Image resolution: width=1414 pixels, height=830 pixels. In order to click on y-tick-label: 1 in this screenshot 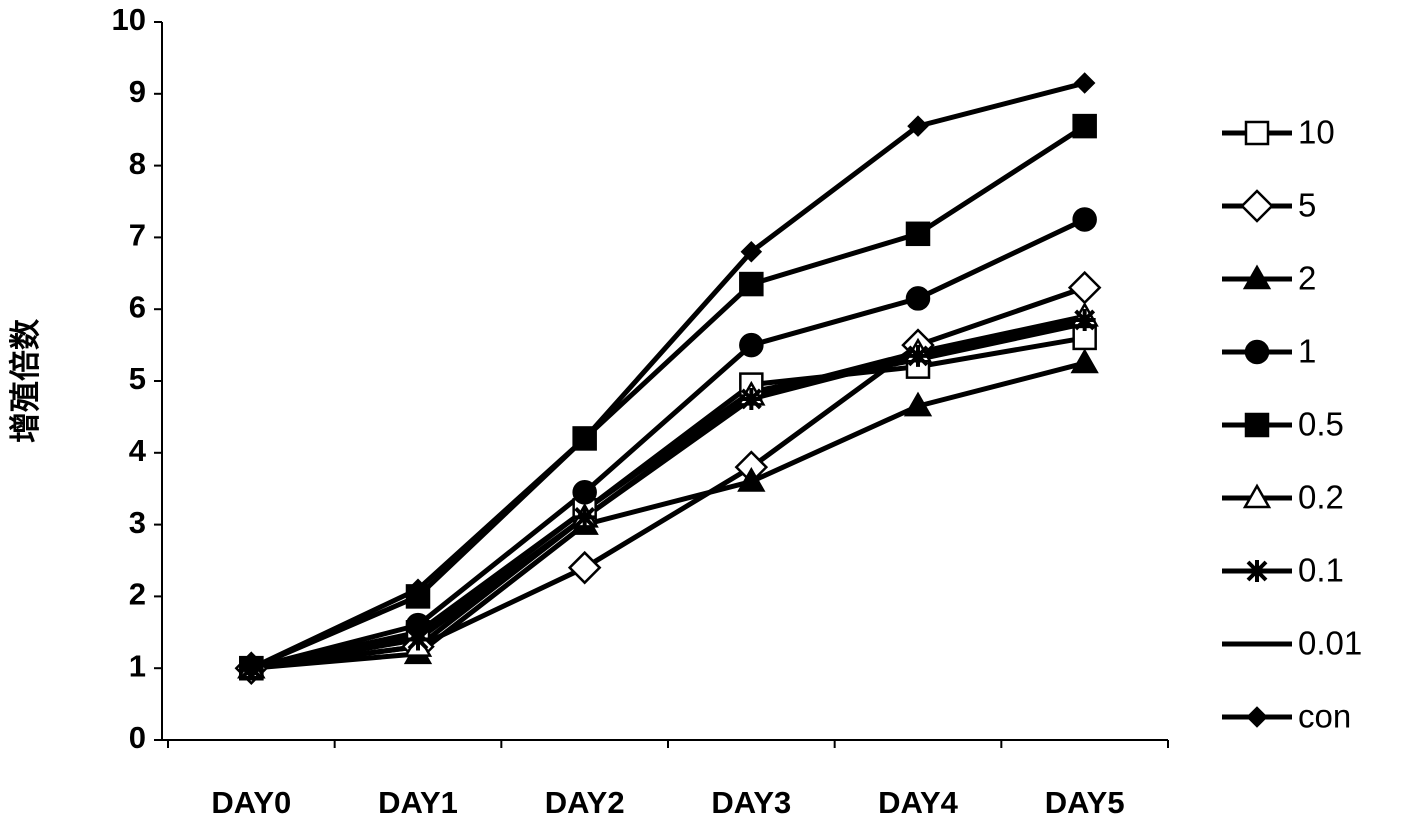, I will do `click(137, 665)`.